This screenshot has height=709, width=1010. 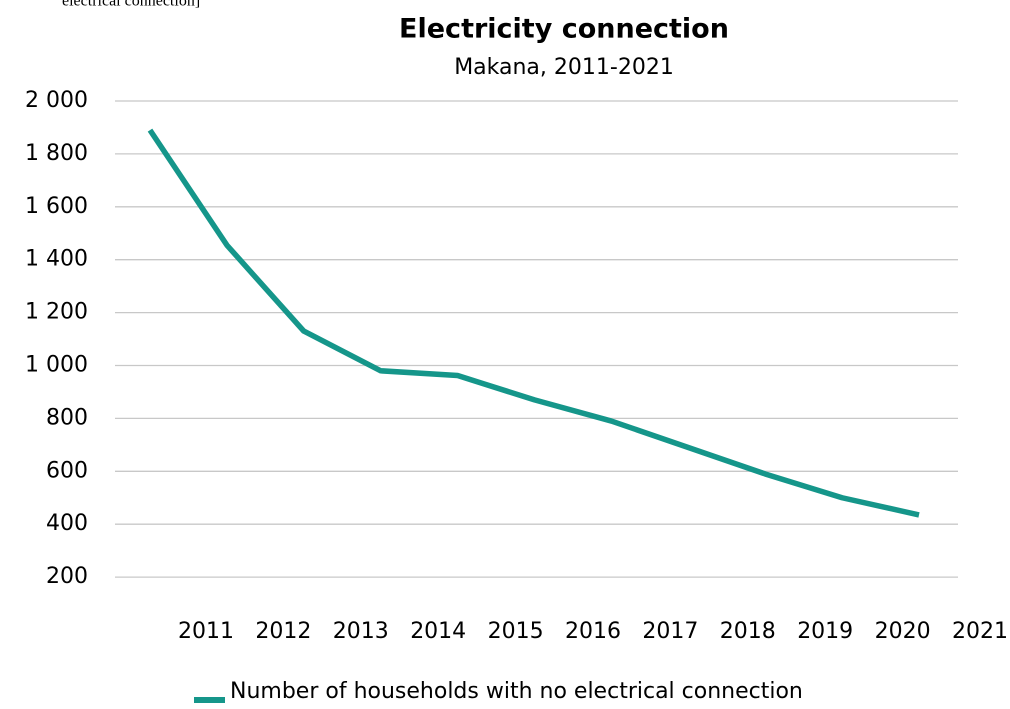 What do you see at coordinates (67, 576) in the screenshot?
I see `y-tick-label: 200` at bounding box center [67, 576].